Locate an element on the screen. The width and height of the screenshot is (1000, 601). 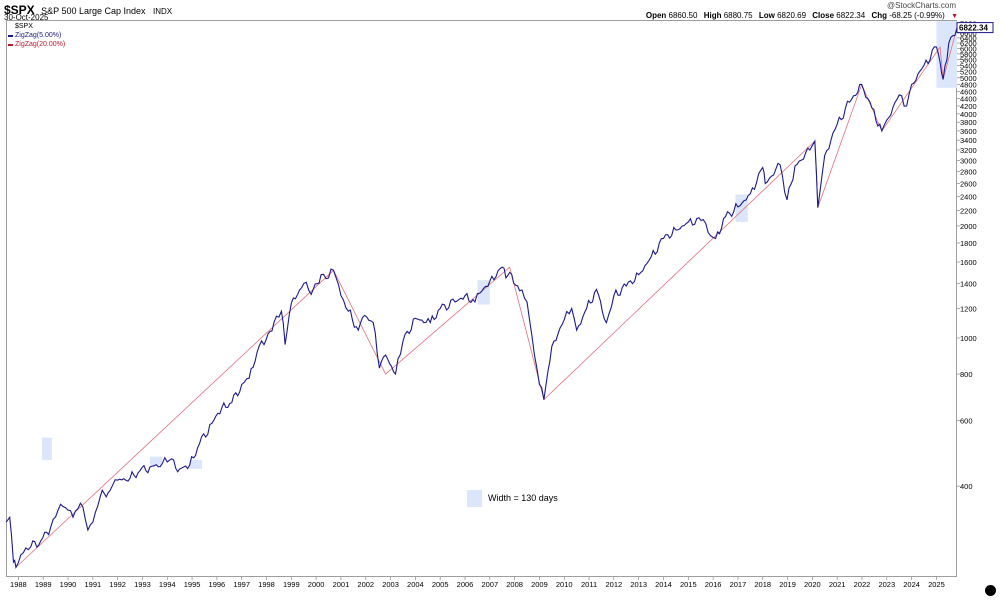
x-tick-label-2006: 2006 is located at coordinates (465, 584).